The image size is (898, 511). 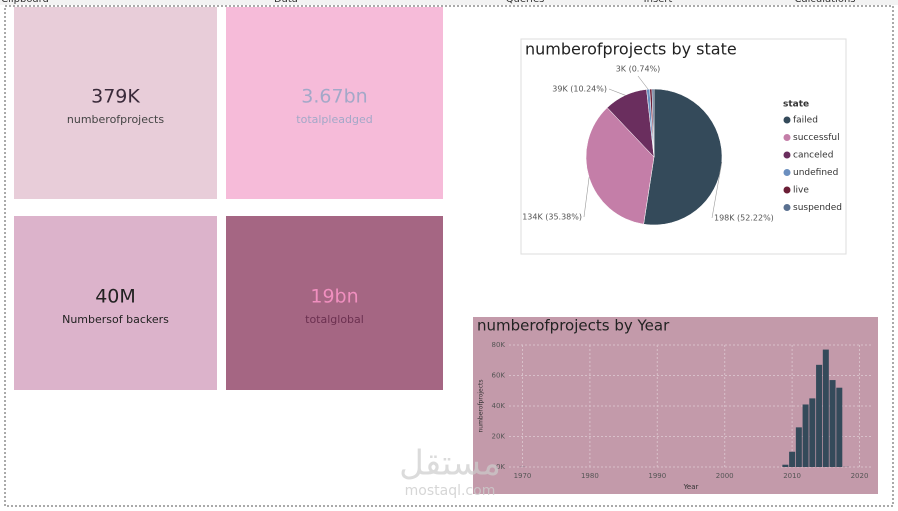 What do you see at coordinates (500, 467) in the screenshot?
I see `y-tick-label: 0K` at bounding box center [500, 467].